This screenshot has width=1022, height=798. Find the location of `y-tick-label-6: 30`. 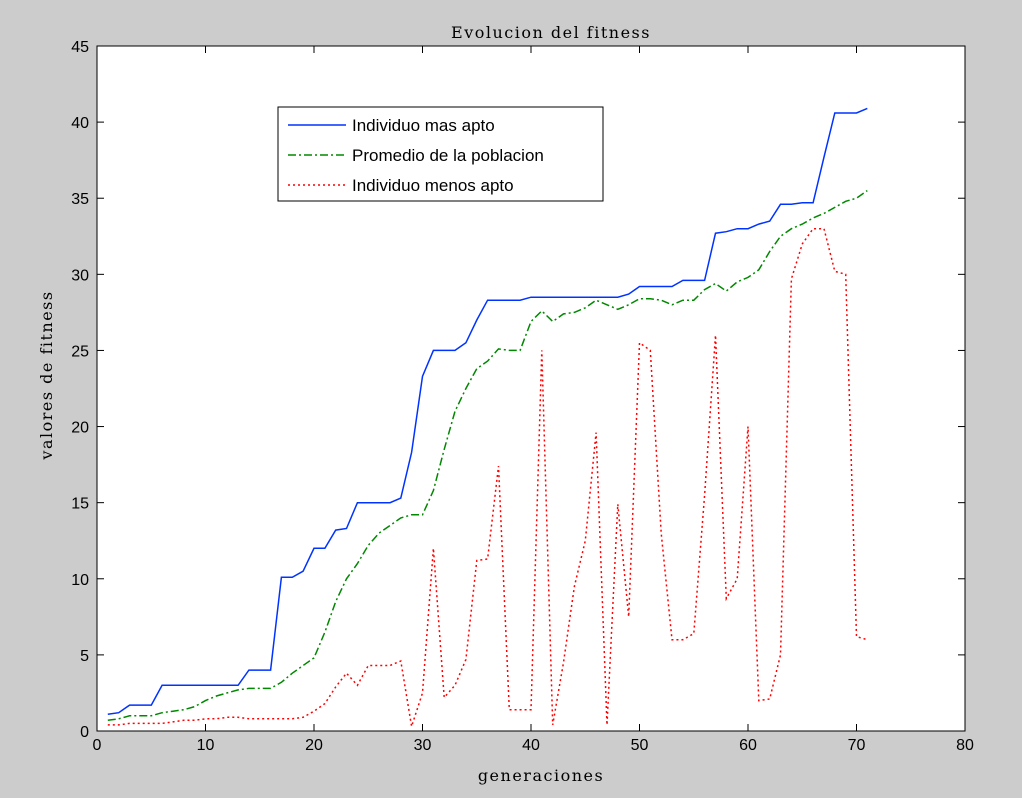

y-tick-label-6: 30 is located at coordinates (80, 275).